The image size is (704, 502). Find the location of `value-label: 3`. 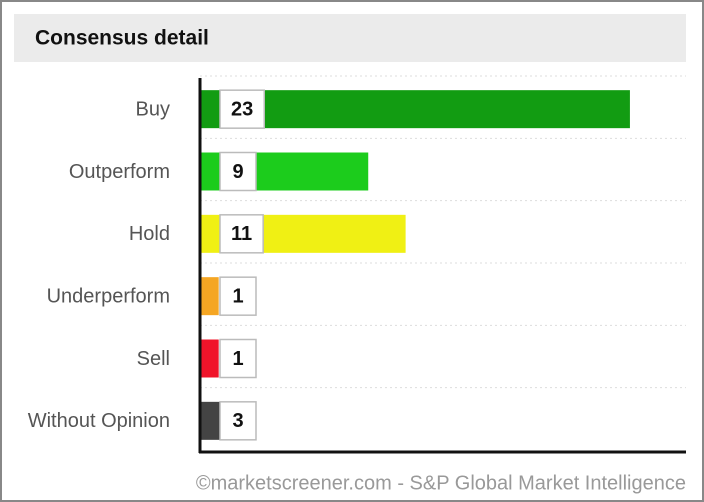

value-label: 3 is located at coordinates (237, 421).